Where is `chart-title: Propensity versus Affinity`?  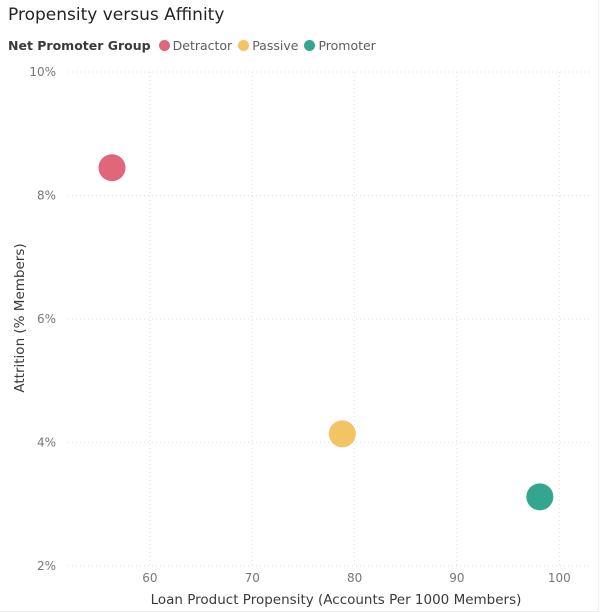 chart-title: Propensity versus Affinity is located at coordinates (116, 15).